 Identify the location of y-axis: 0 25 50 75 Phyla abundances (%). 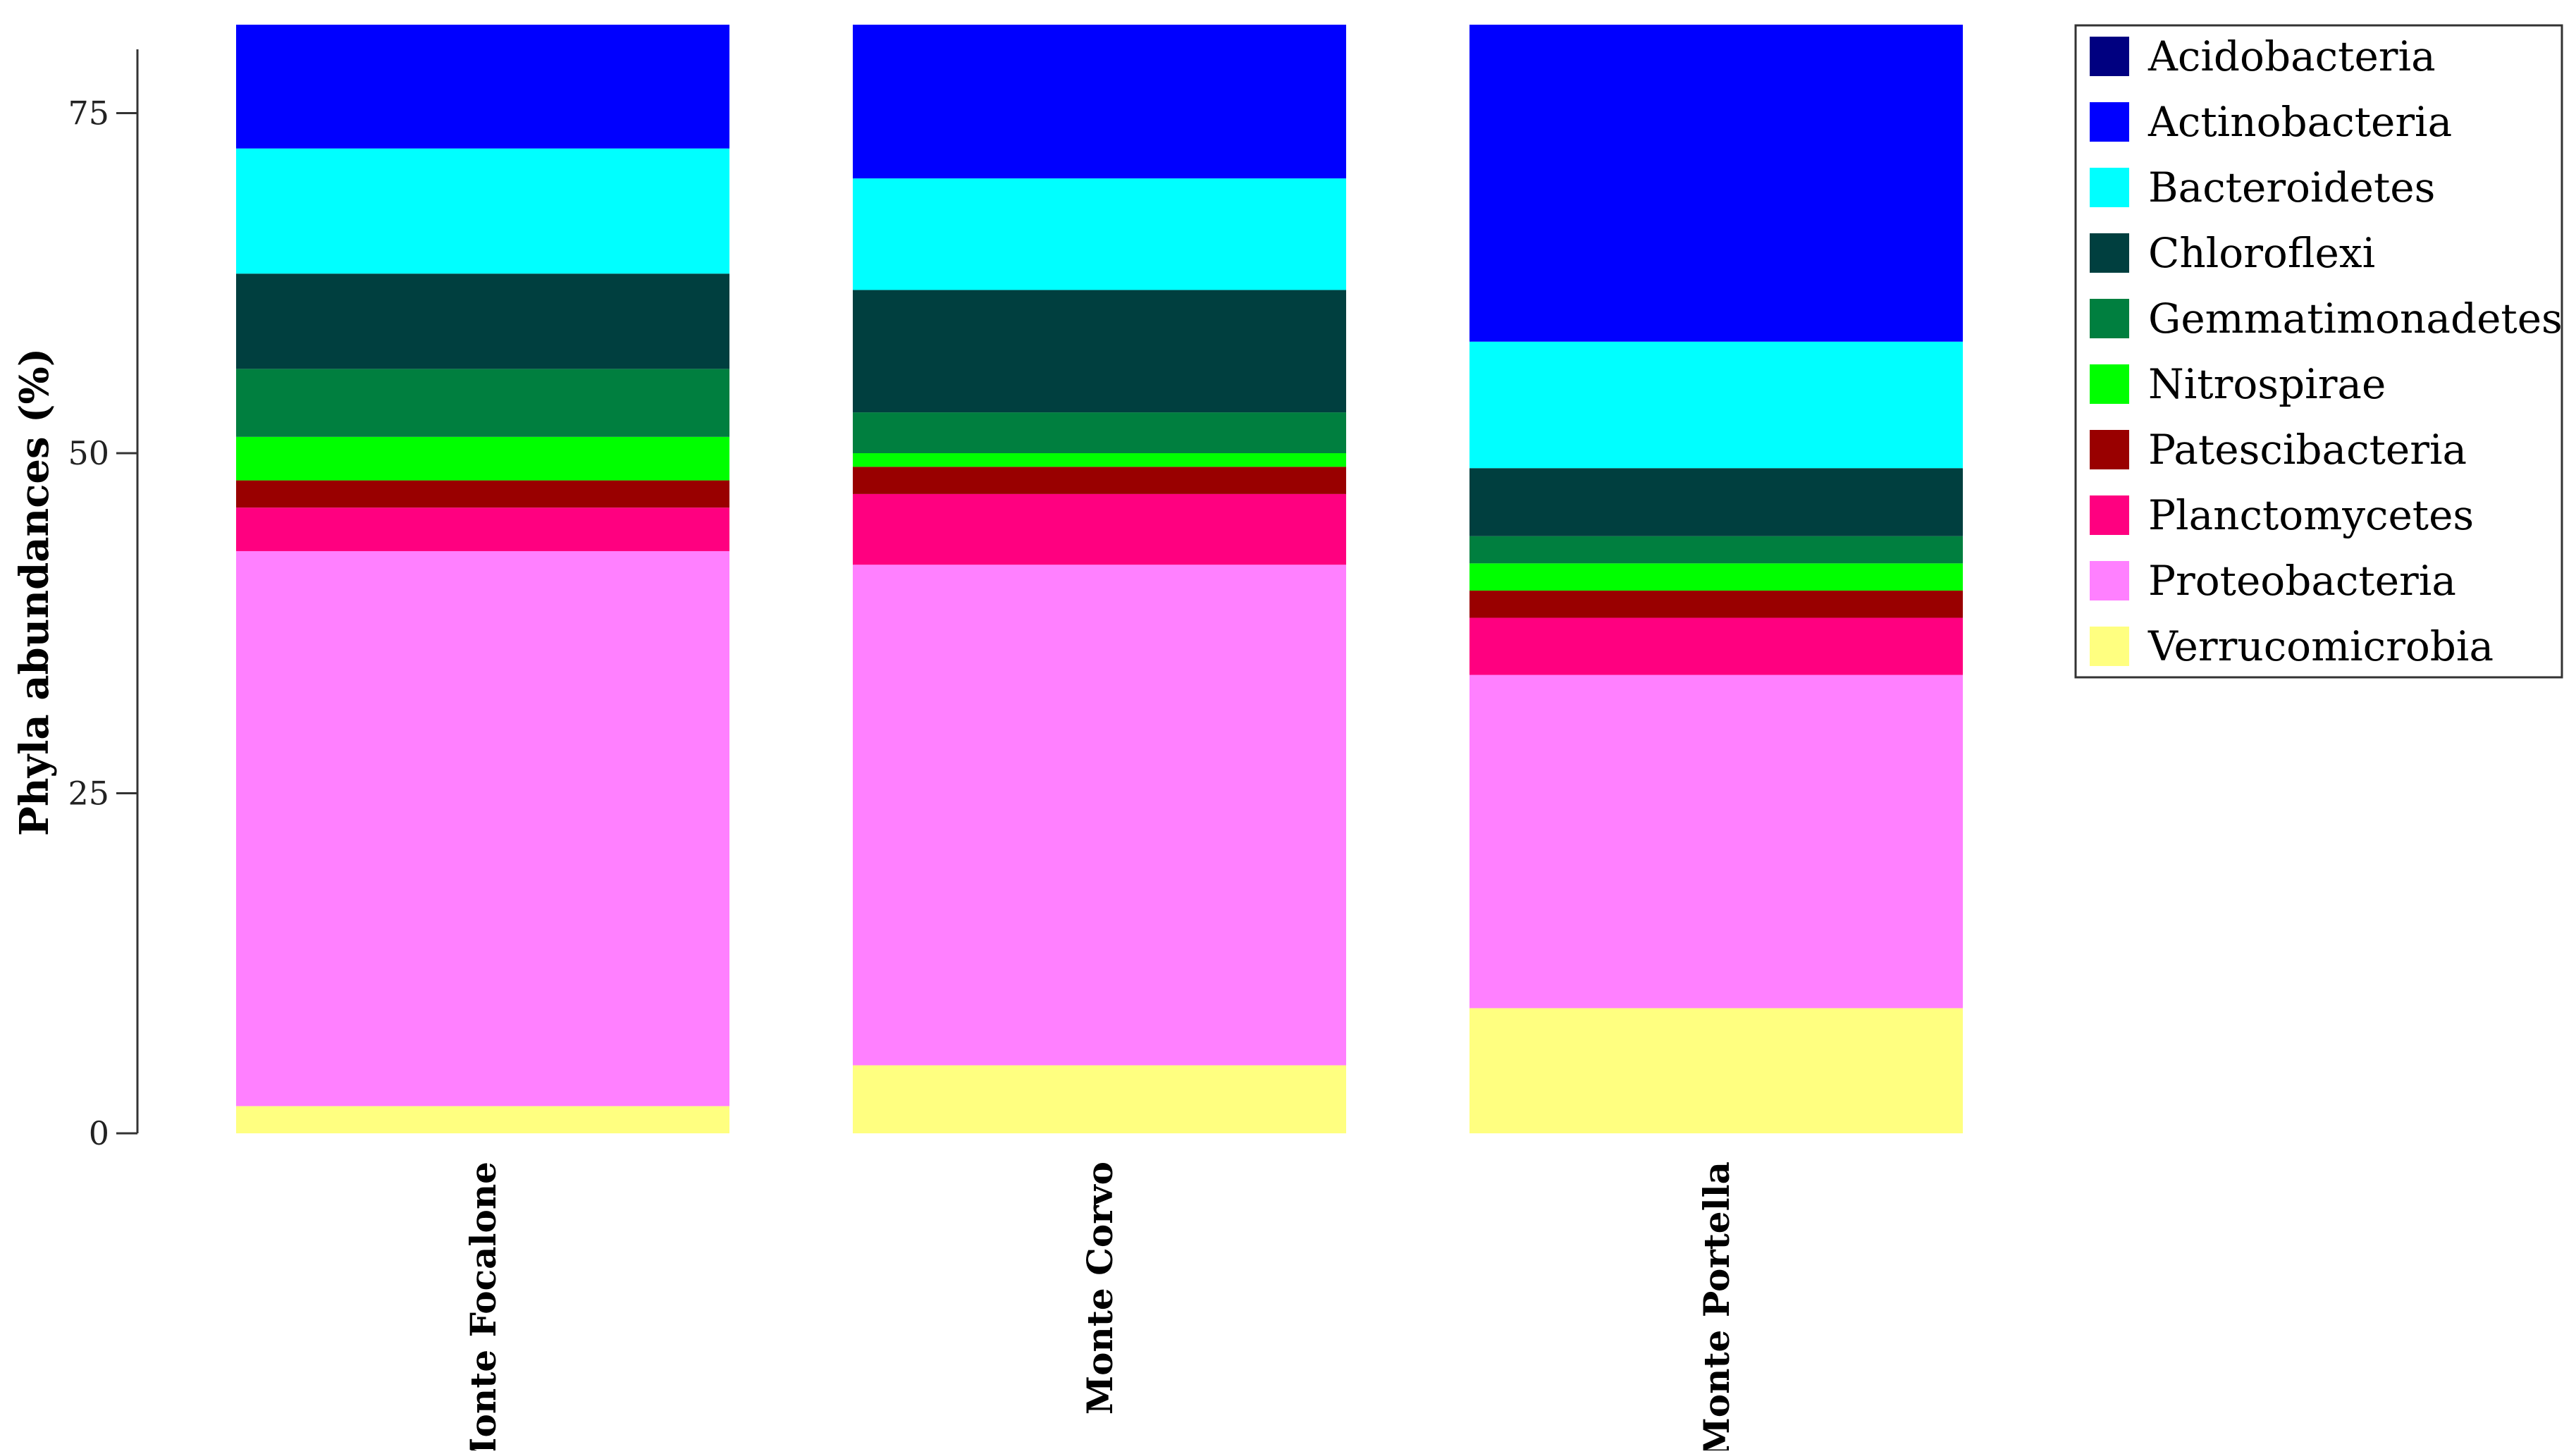
(75, 600).